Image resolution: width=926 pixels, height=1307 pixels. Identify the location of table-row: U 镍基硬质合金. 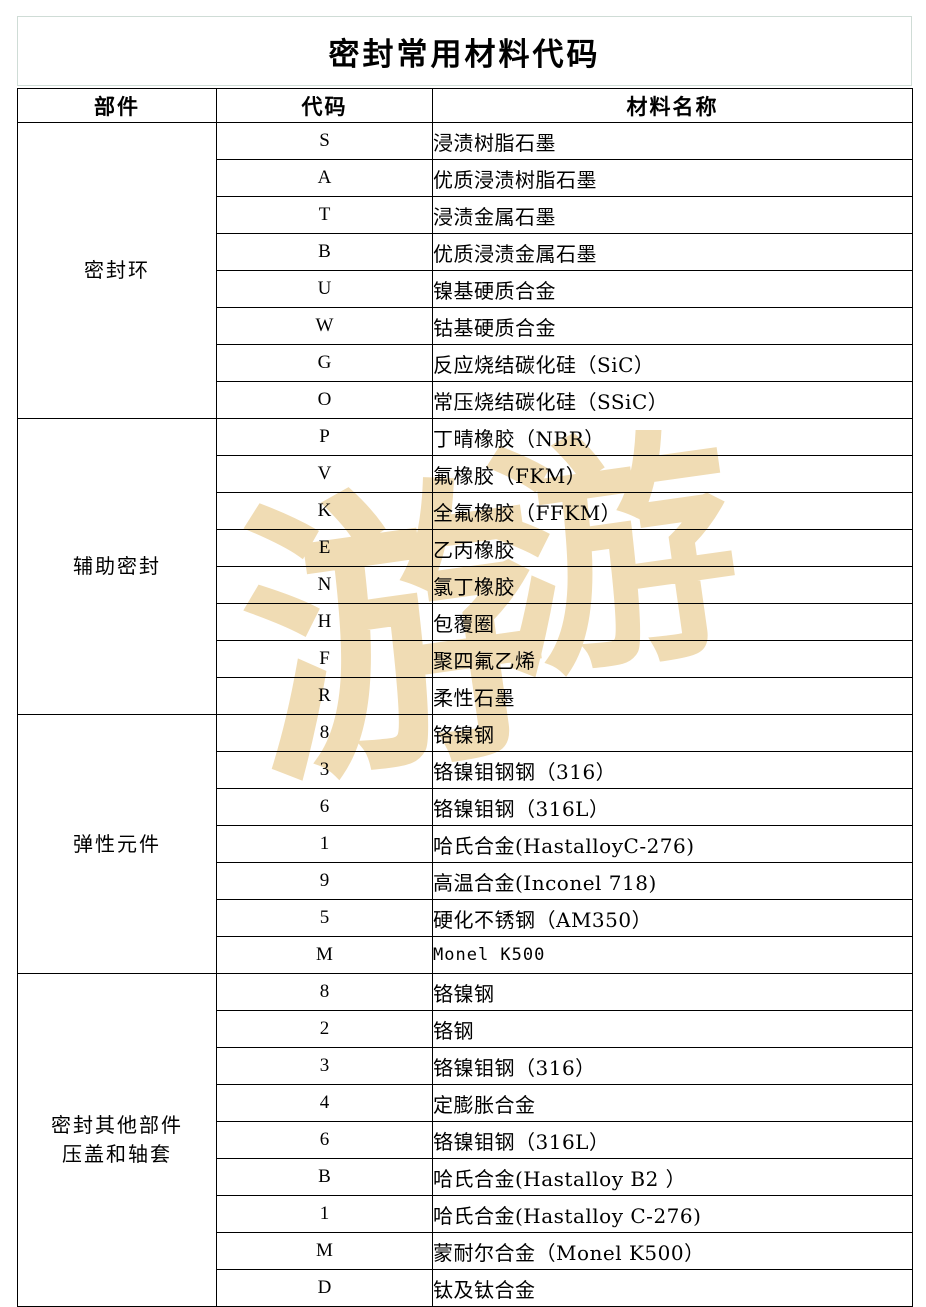
(465, 289).